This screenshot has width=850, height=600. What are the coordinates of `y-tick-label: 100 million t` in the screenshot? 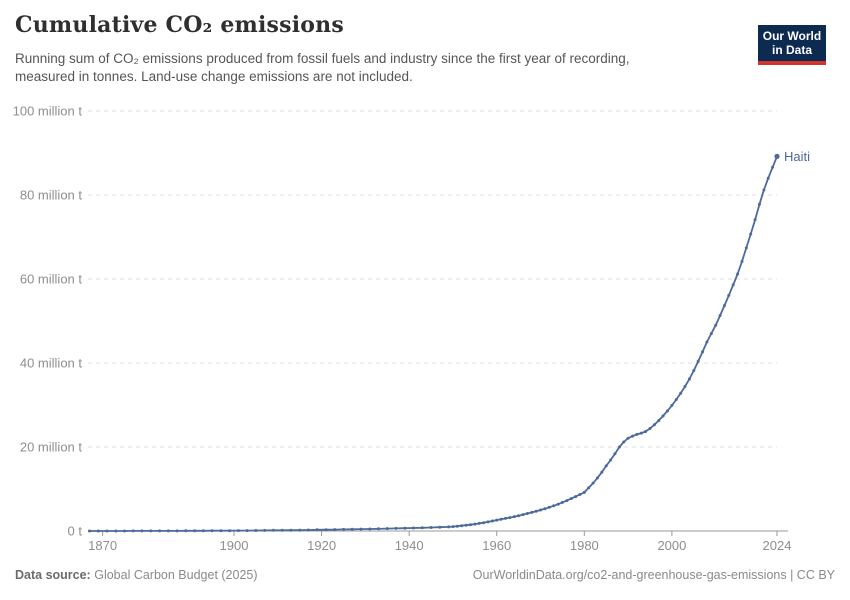 It's located at (48, 111).